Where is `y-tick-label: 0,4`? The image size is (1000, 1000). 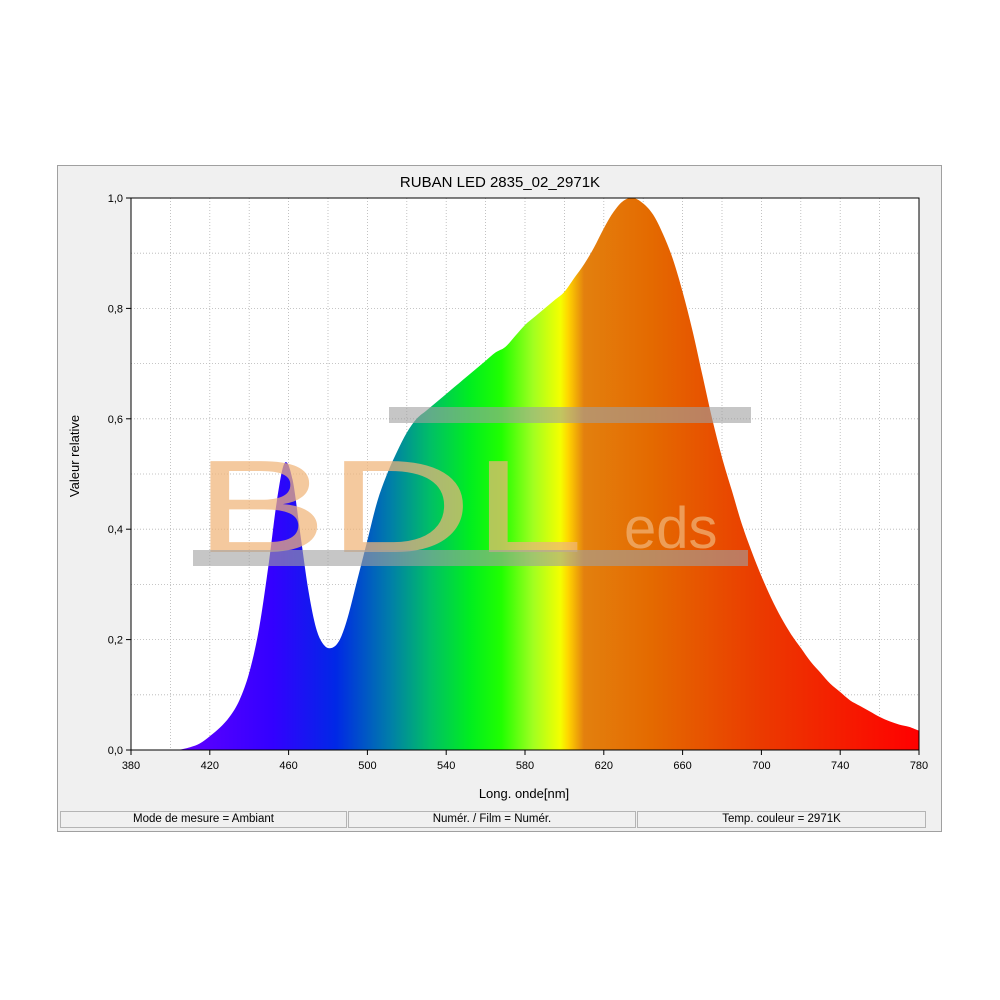
y-tick-label: 0,4 is located at coordinates (115, 530).